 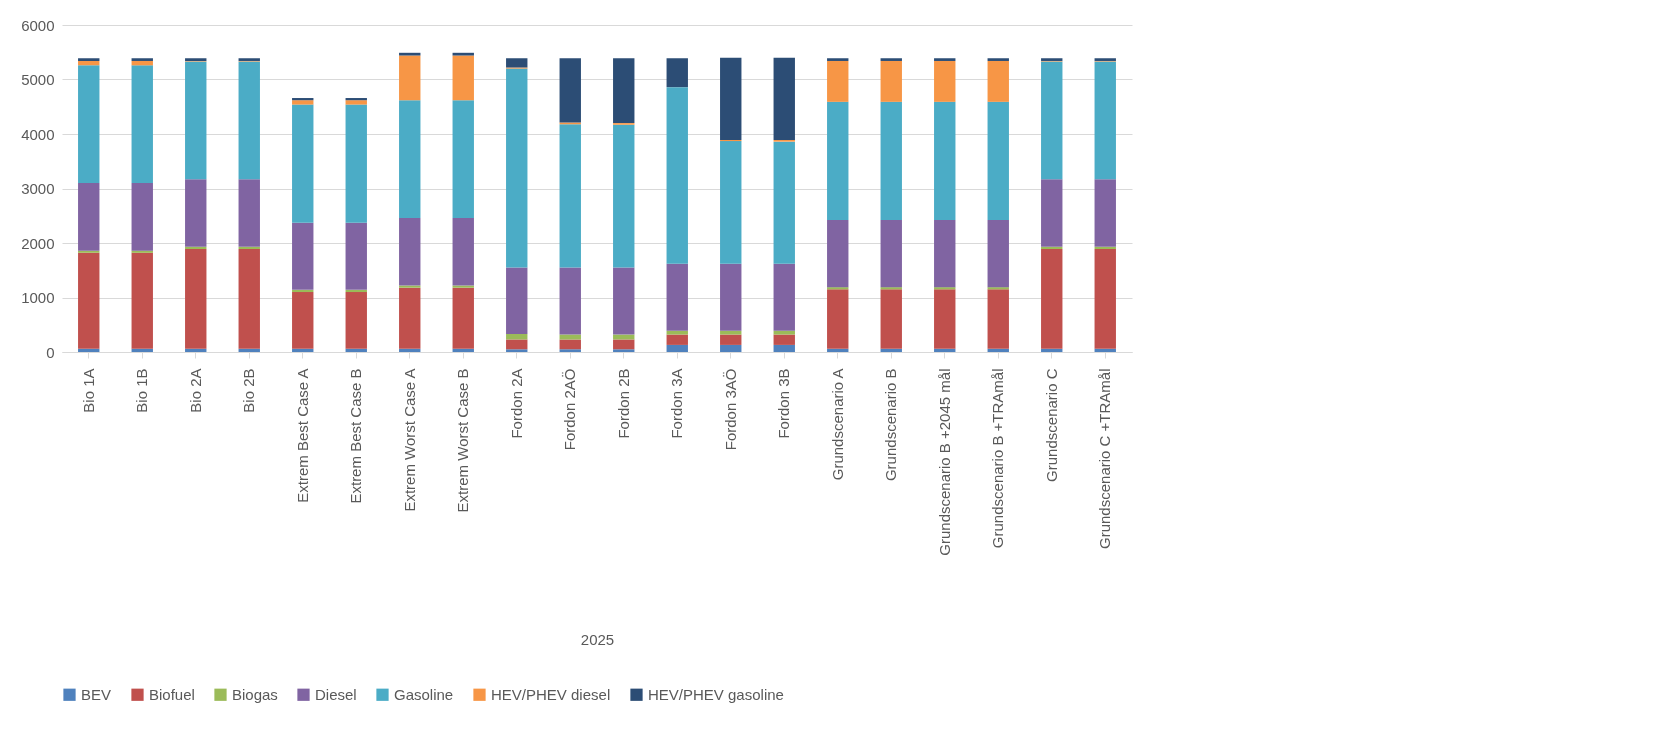 I want to click on x-tick-label: Grundscenario B +2045 mål, so click(x=944, y=462).